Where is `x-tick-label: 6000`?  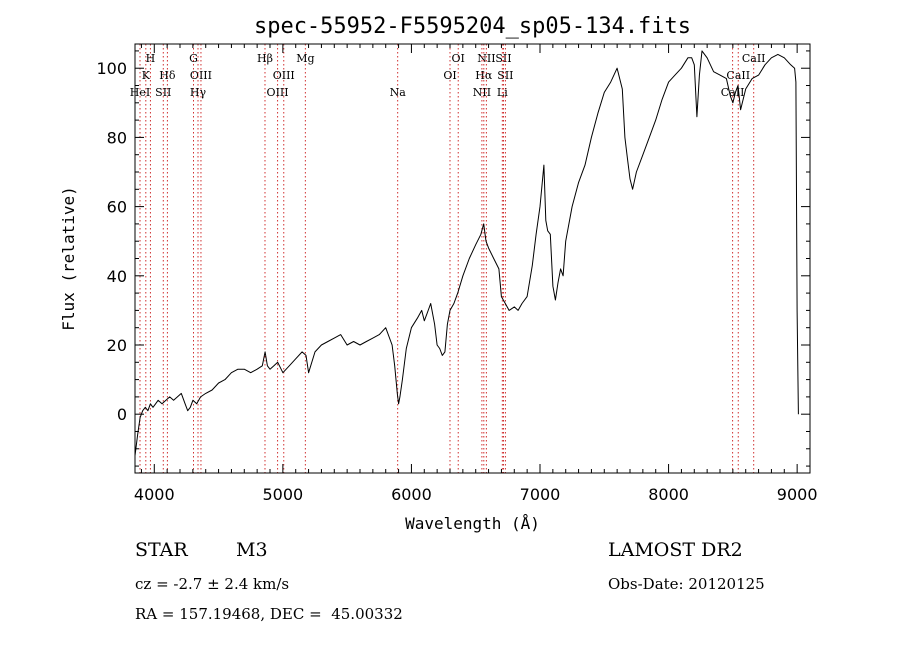 x-tick-label: 6000 is located at coordinates (411, 494).